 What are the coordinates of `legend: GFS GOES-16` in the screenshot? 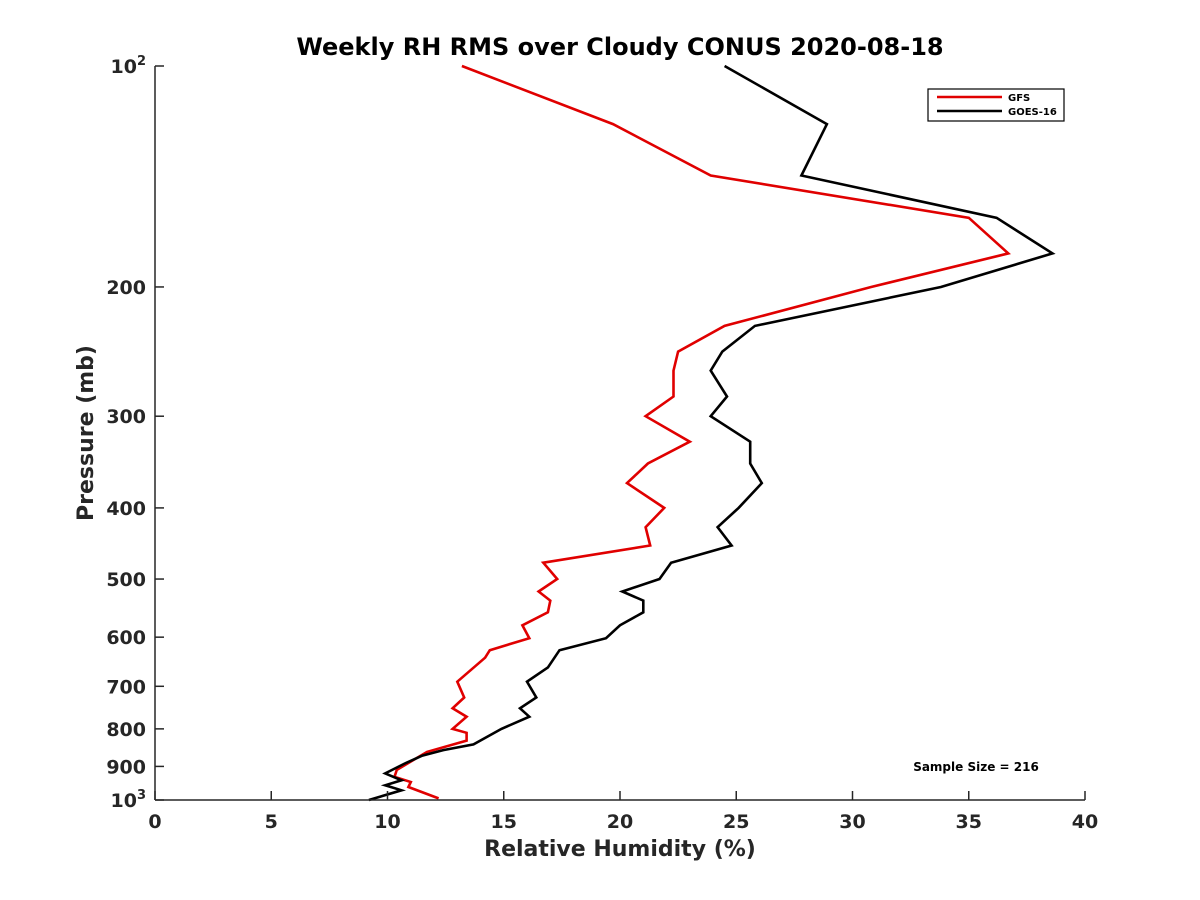 It's located at (996, 105).